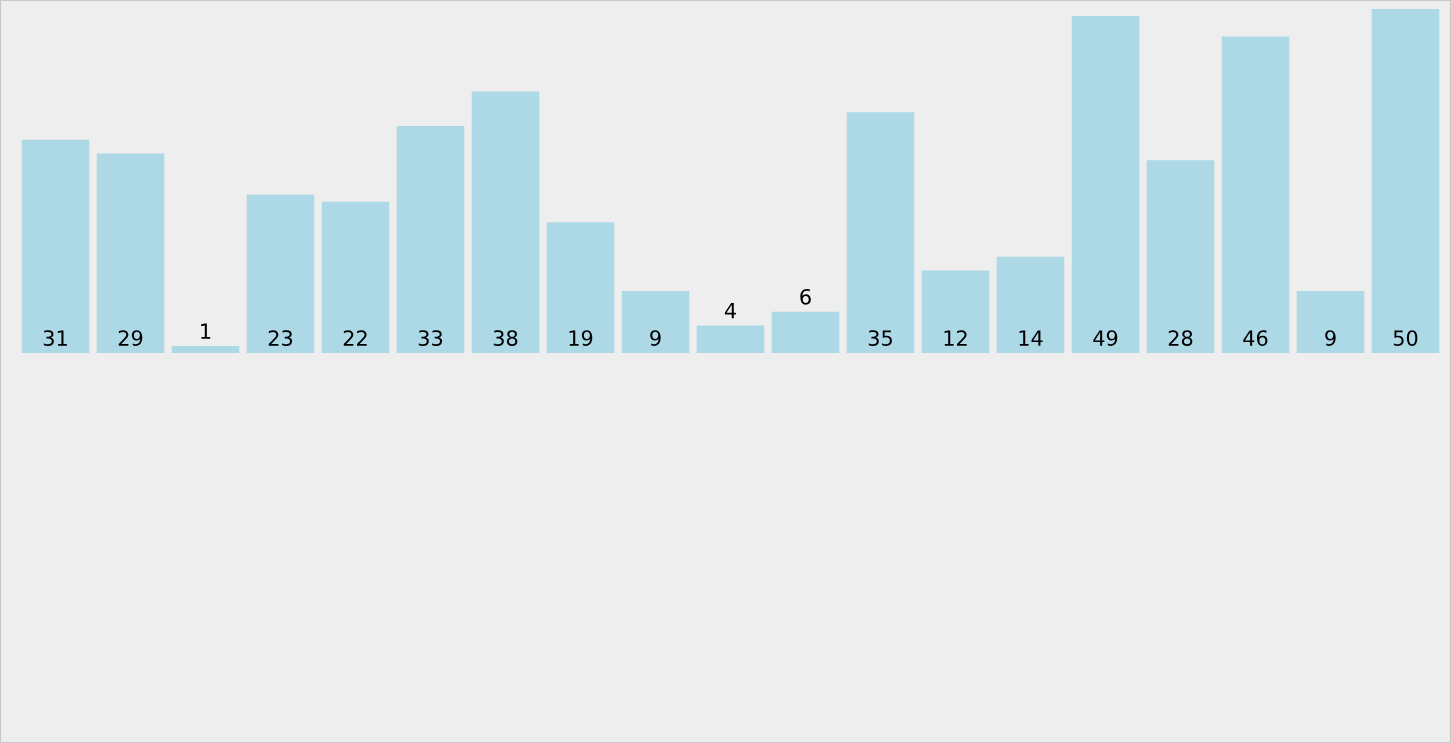  What do you see at coordinates (880, 338) in the screenshot?
I see `data-label: 35` at bounding box center [880, 338].